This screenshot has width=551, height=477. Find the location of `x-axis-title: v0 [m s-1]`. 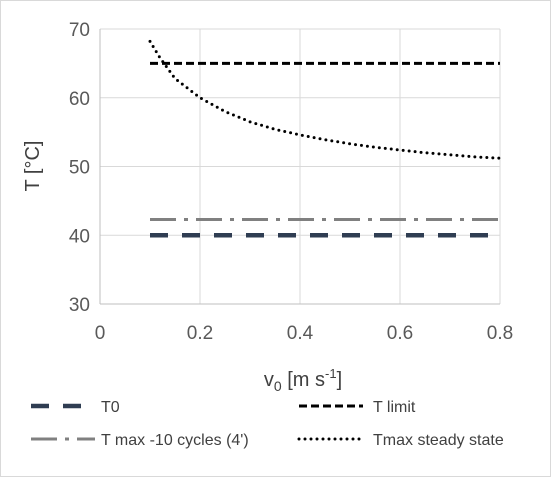

x-axis-title: v0 [m s-1] is located at coordinates (303, 380).